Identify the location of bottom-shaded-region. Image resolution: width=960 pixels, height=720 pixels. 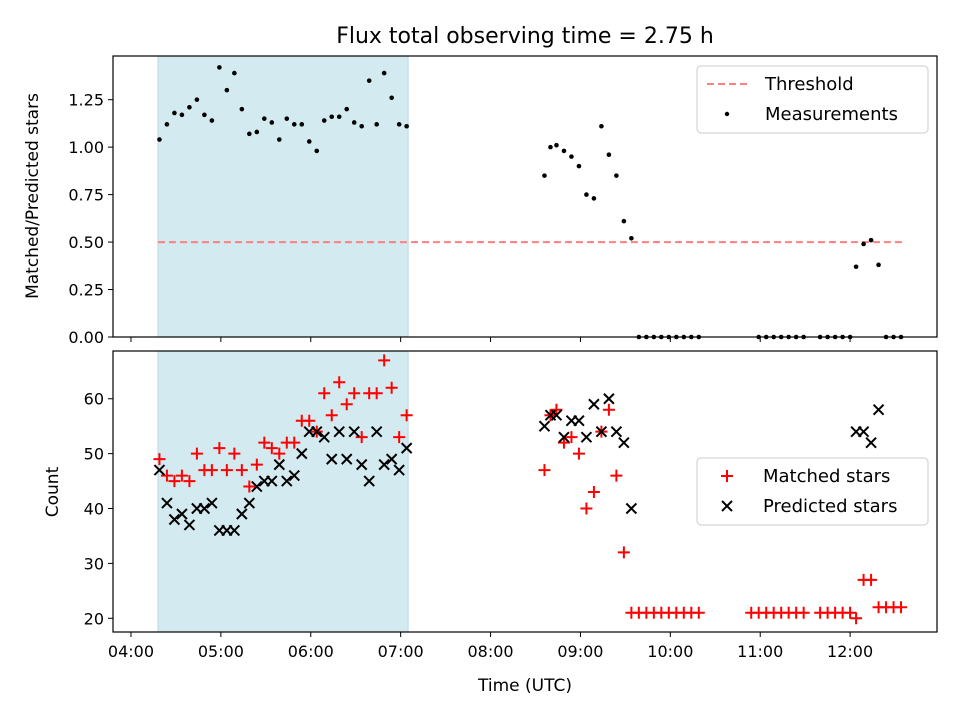
(283, 491).